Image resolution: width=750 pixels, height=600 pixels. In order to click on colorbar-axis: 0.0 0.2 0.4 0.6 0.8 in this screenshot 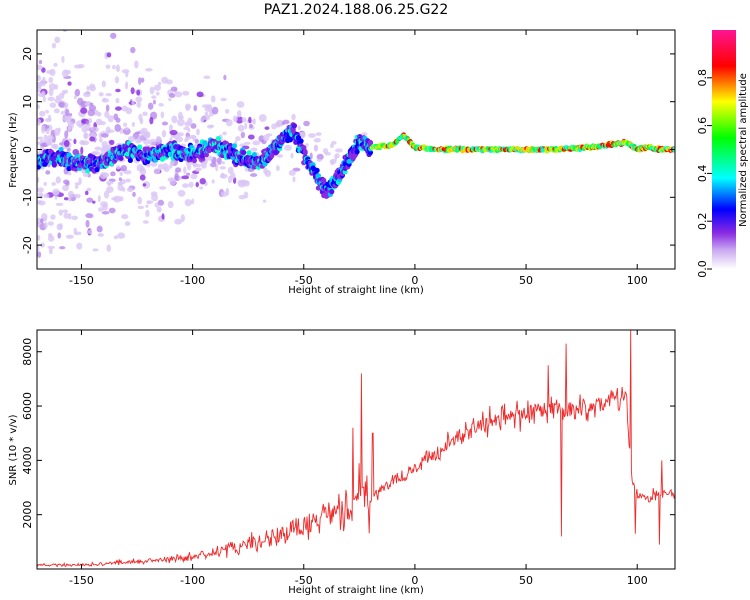, I will do `click(704, 173)`.